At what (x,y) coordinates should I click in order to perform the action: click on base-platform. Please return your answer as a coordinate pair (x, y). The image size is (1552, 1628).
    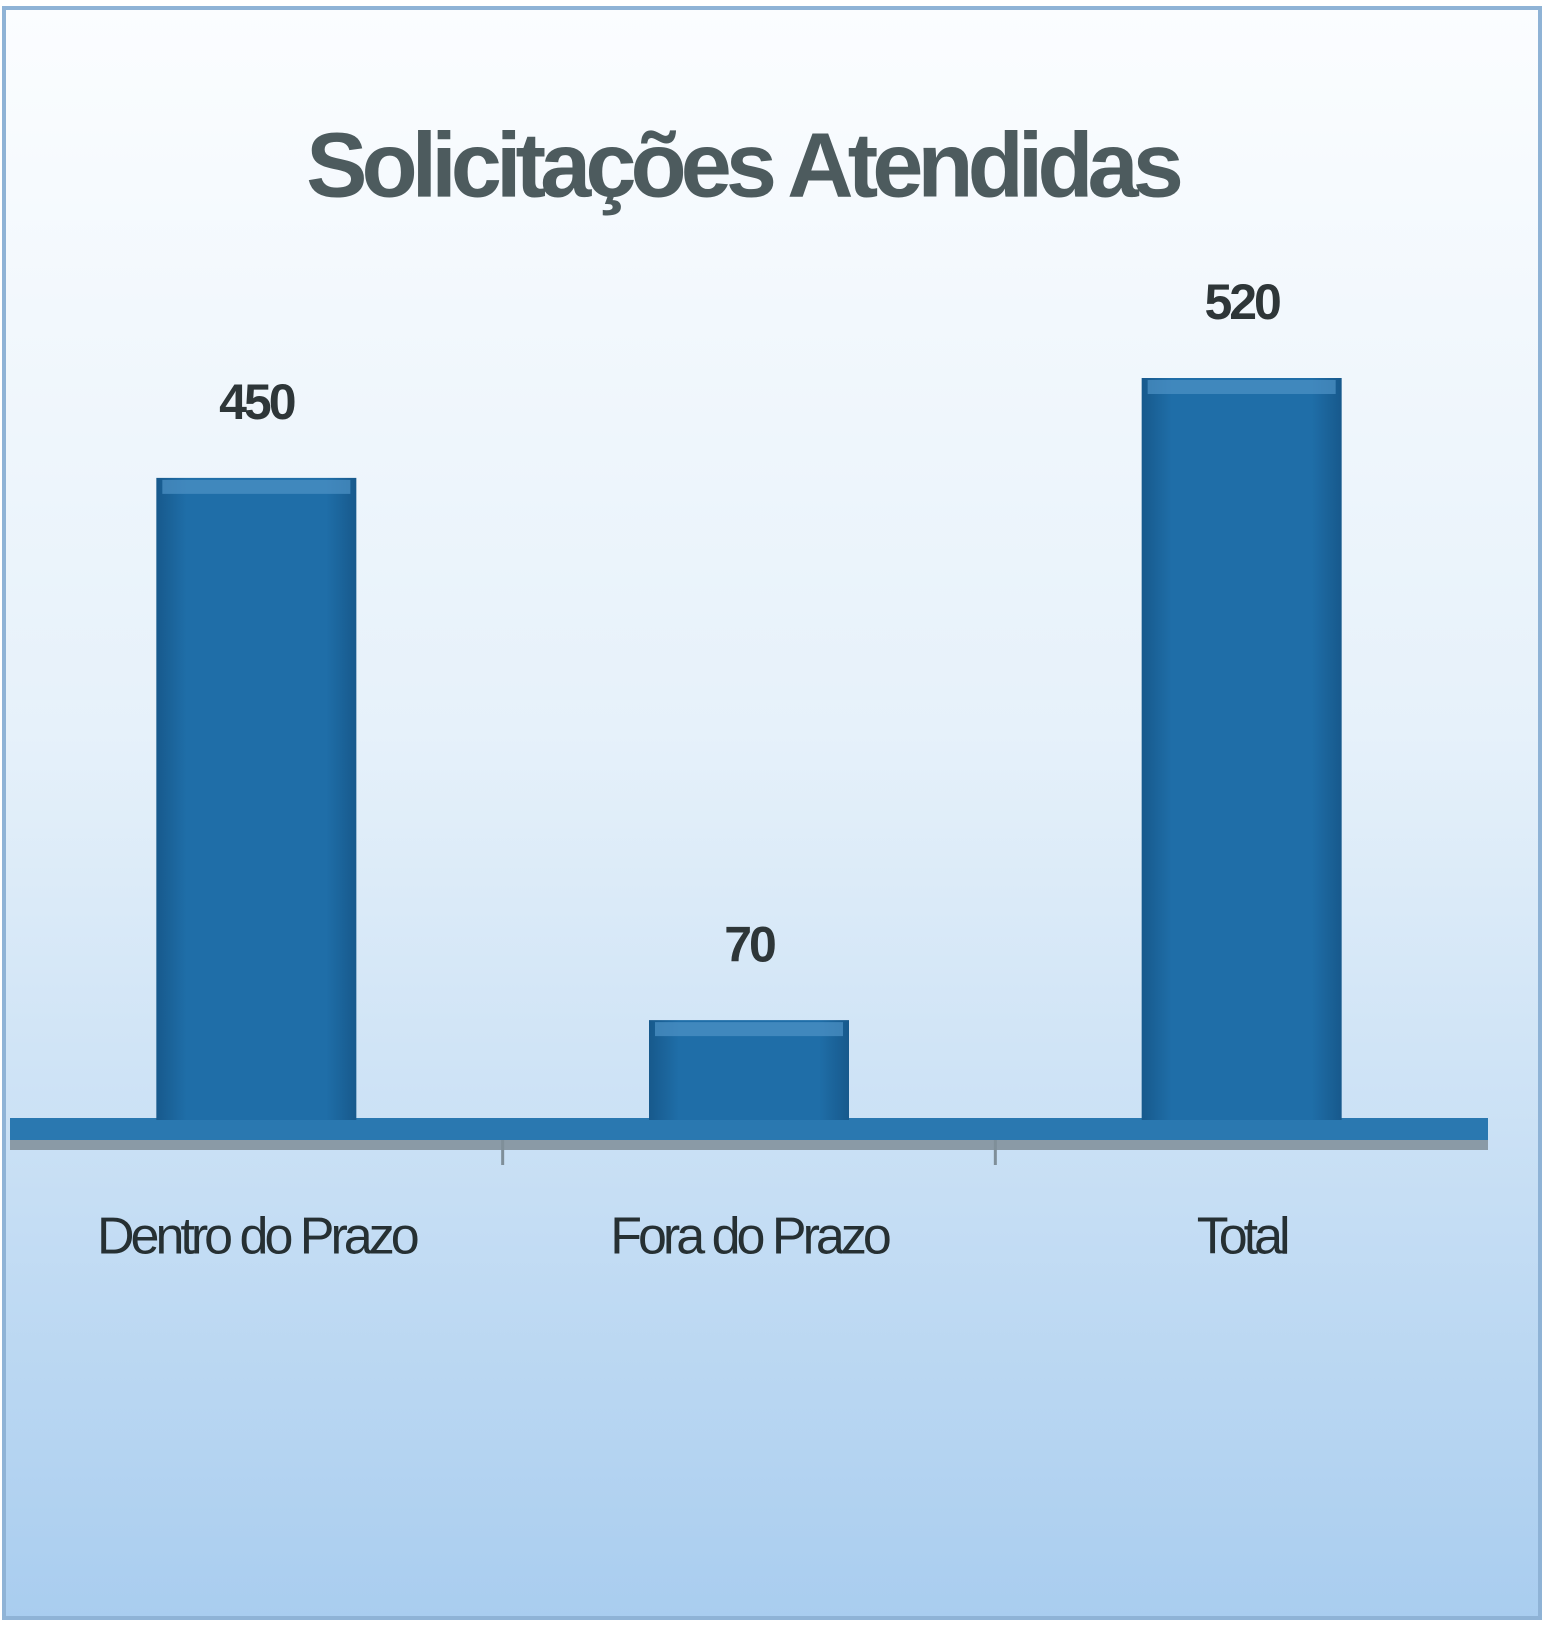
    Looking at the image, I should click on (749, 1129).